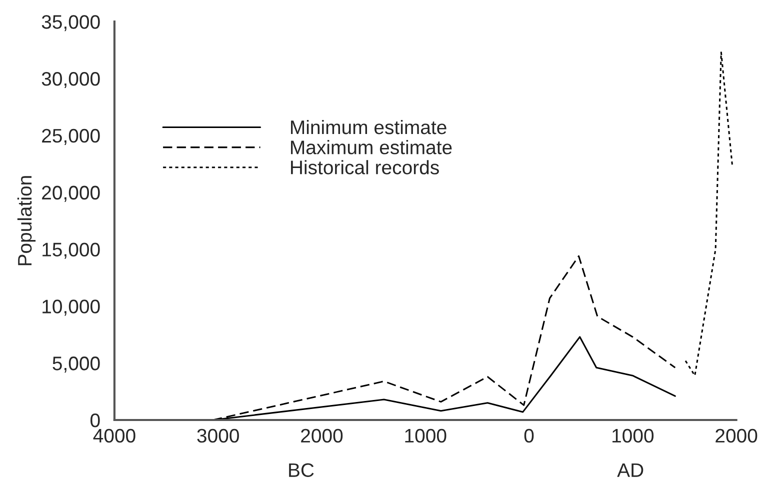 Image resolution: width=763 pixels, height=480 pixels. What do you see at coordinates (26, 221) in the screenshot?
I see `y-axis-title: Population` at bounding box center [26, 221].